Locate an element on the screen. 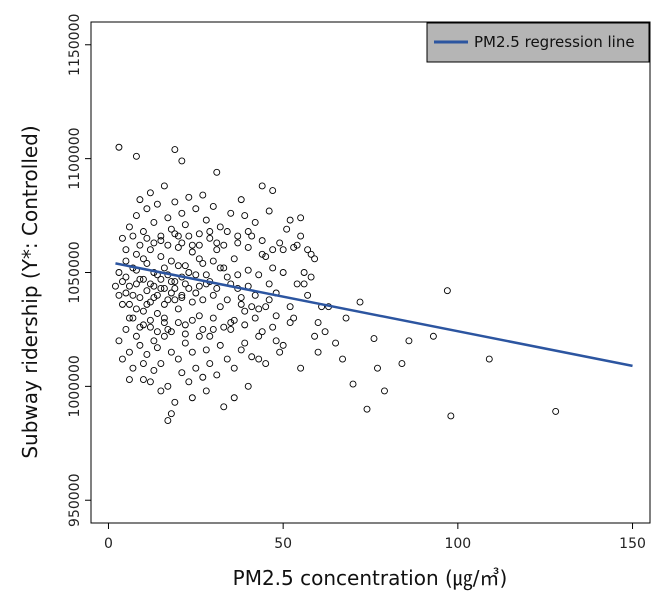 The height and width of the screenshot is (599, 657). regression-line-layer is located at coordinates (374, 315).